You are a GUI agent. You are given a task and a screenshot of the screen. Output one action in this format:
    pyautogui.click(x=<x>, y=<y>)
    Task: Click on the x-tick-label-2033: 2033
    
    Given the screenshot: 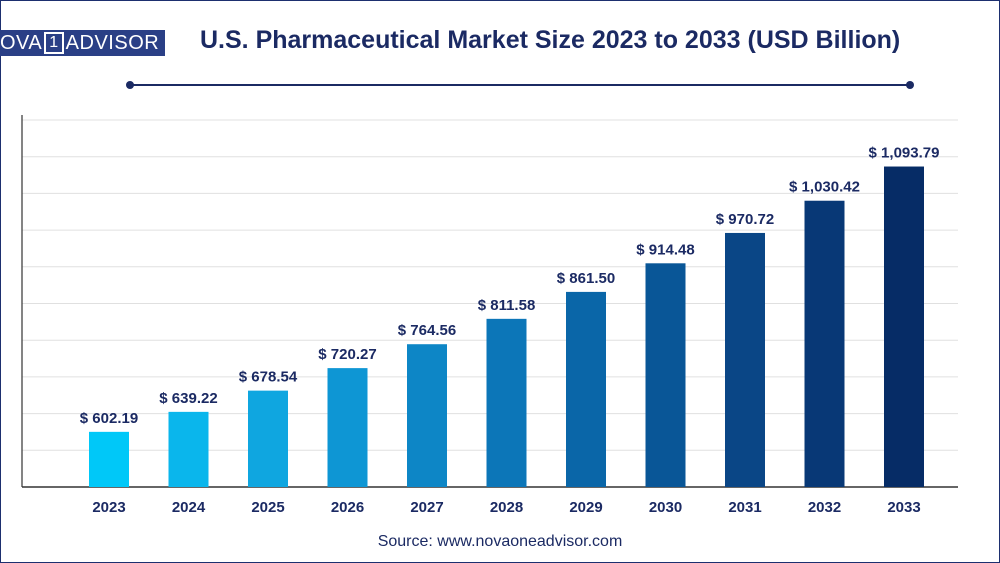 What is the action you would take?
    pyautogui.click(x=903, y=507)
    